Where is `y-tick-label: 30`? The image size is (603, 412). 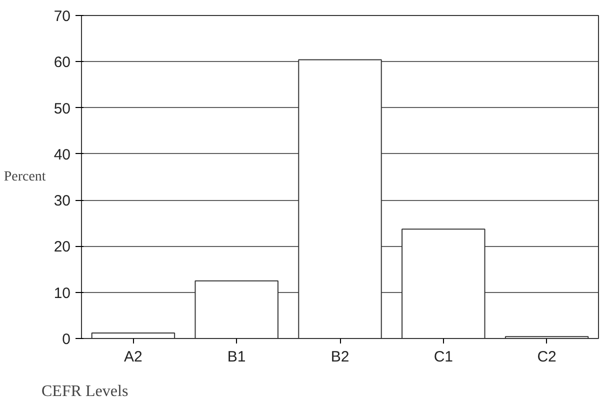
y-tick-label: 30 is located at coordinates (62, 201).